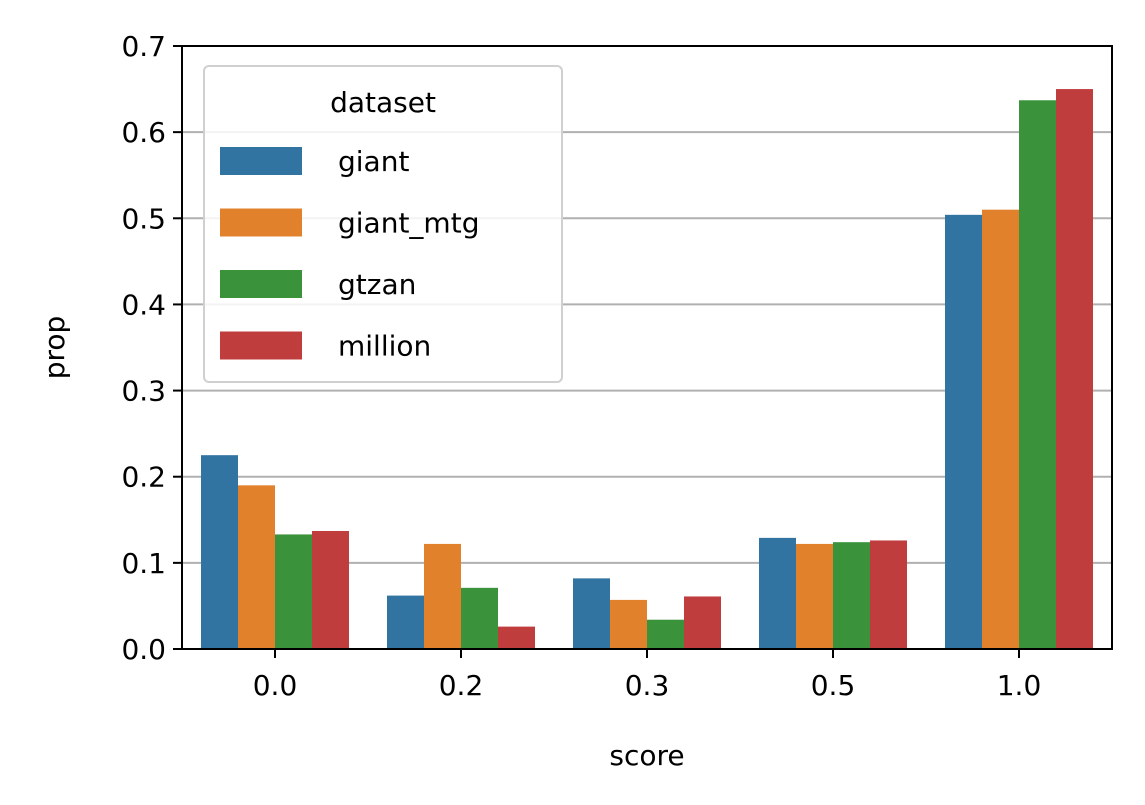 Image resolution: width=1145 pixels, height=805 pixels. Describe the element at coordinates (261, 345) in the screenshot. I see `legend-swatch-million` at that location.